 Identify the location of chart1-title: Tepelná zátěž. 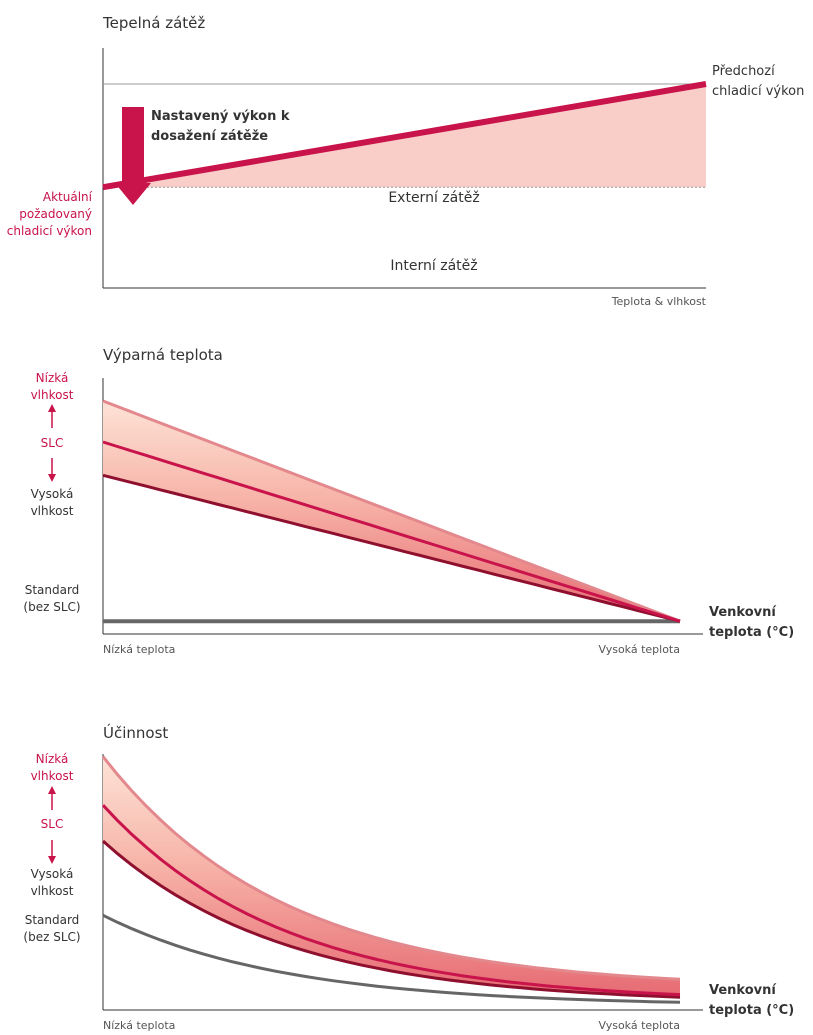
(154, 23).